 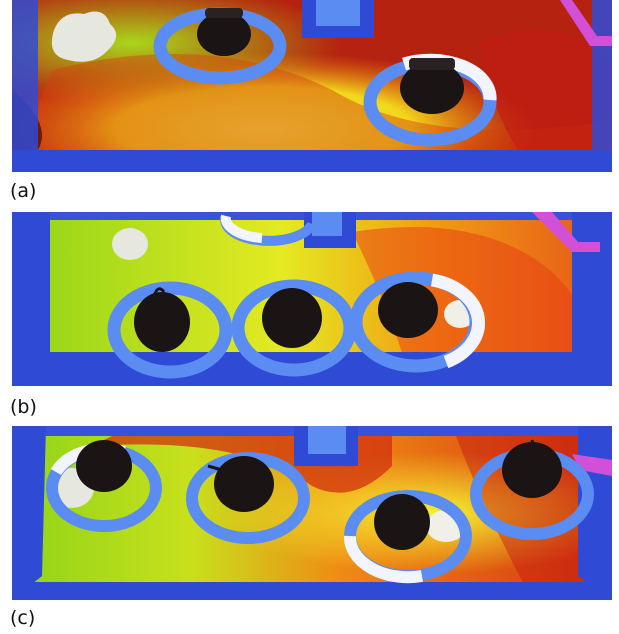 I want to click on panel-c-label: (c), so click(x=23, y=618).